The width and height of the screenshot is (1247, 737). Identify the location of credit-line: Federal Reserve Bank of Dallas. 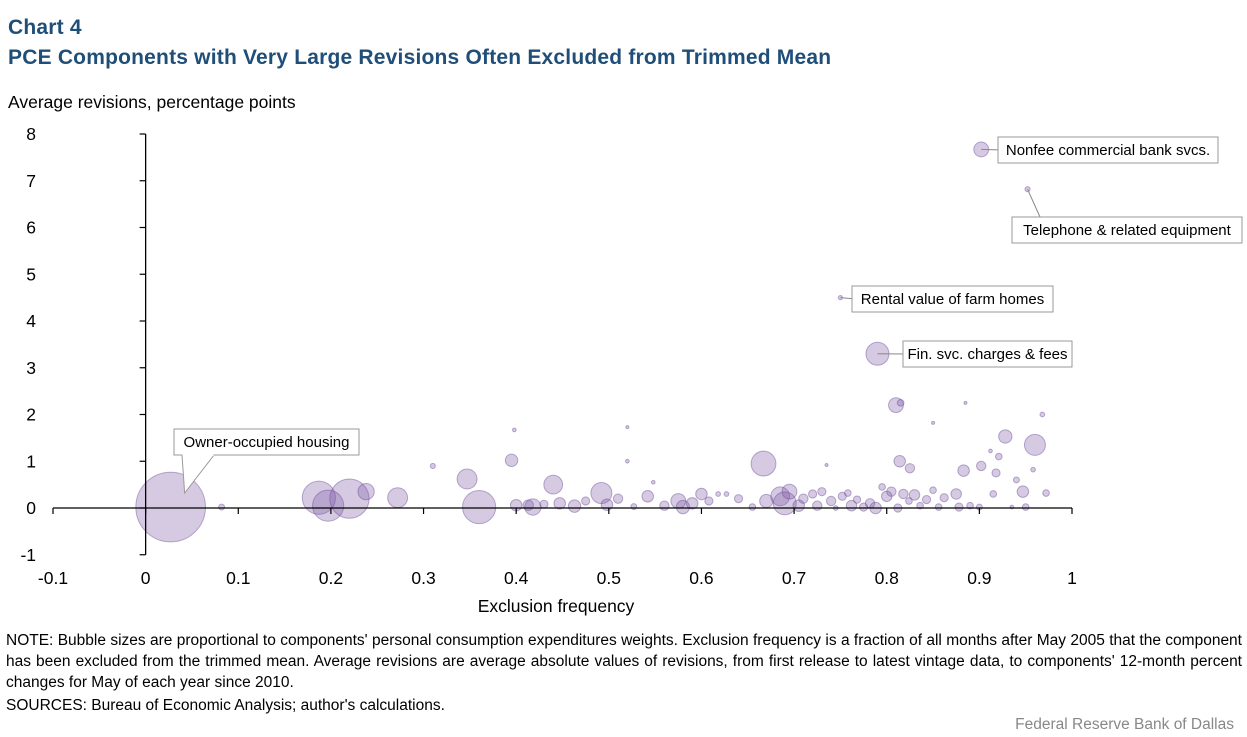
(1124, 724).